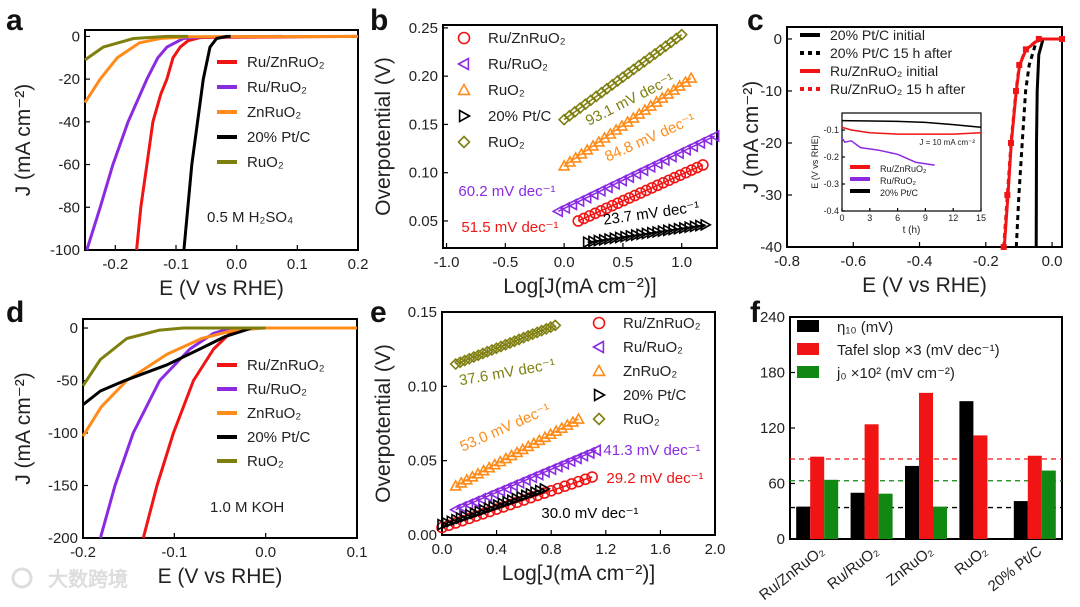 The height and width of the screenshot is (607, 1080). Describe the element at coordinates (891, 53) in the screenshot. I see `legend-label: 20% Pt/C 15 h after` at that location.